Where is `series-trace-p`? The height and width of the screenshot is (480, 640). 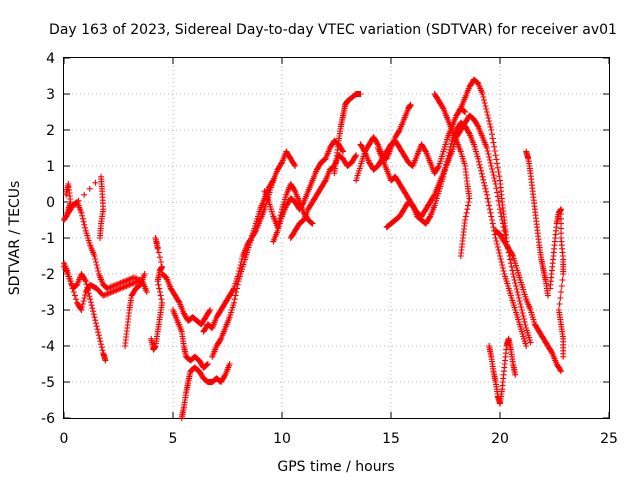 series-trace-p is located at coordinates (383, 142).